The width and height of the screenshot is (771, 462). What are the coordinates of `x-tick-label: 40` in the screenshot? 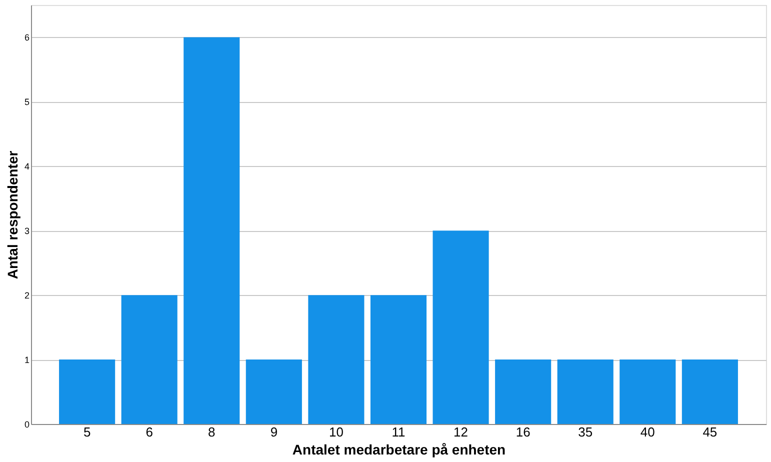 It's located at (647, 432).